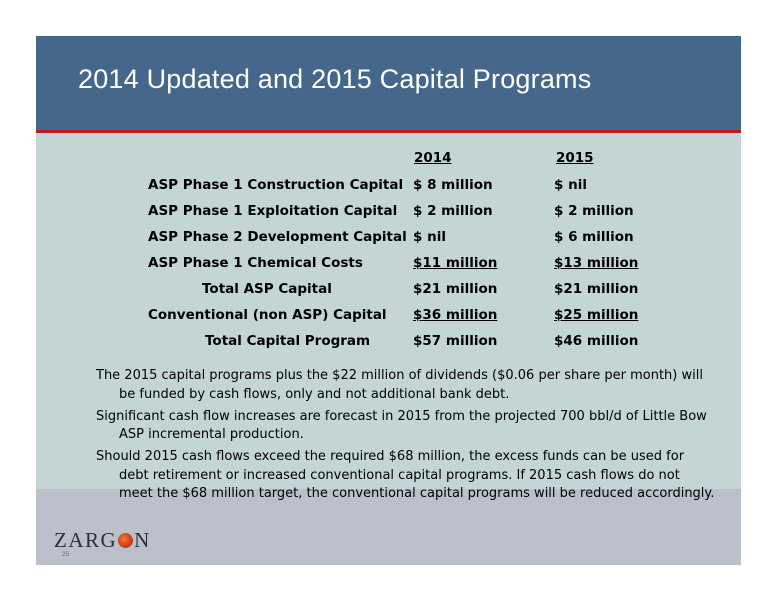 The height and width of the screenshot is (600, 776). Describe the element at coordinates (429, 237) in the screenshot. I see `row-value-2014: $ nil` at that location.